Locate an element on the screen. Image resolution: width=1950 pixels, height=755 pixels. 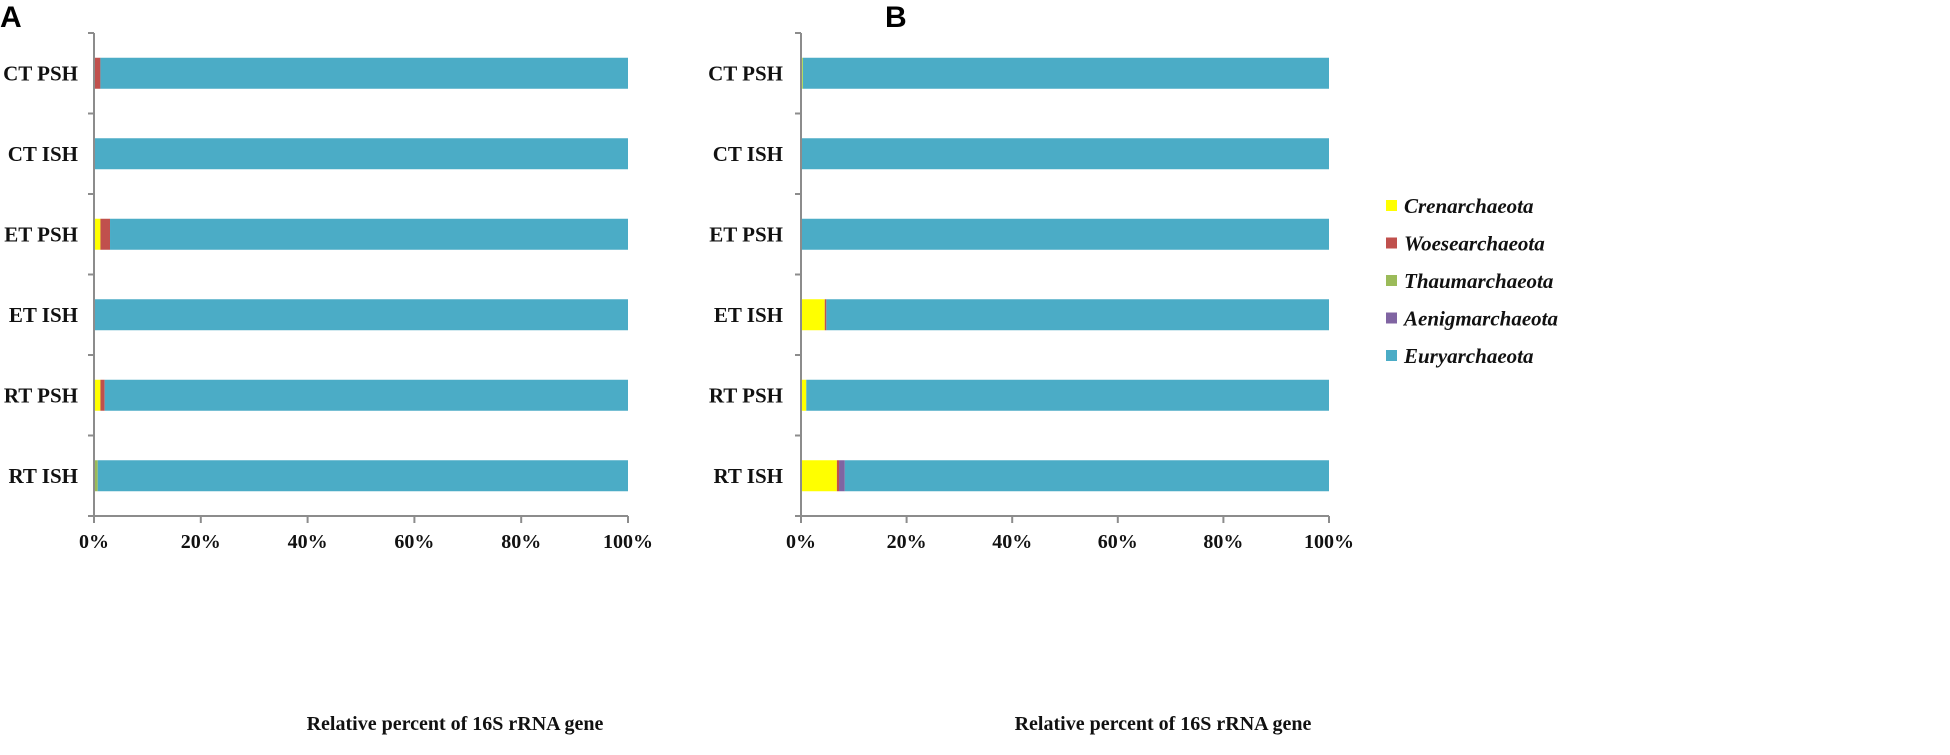
panel-b-bar-ct-psh-euryarchaeota is located at coordinates (1065, 73).